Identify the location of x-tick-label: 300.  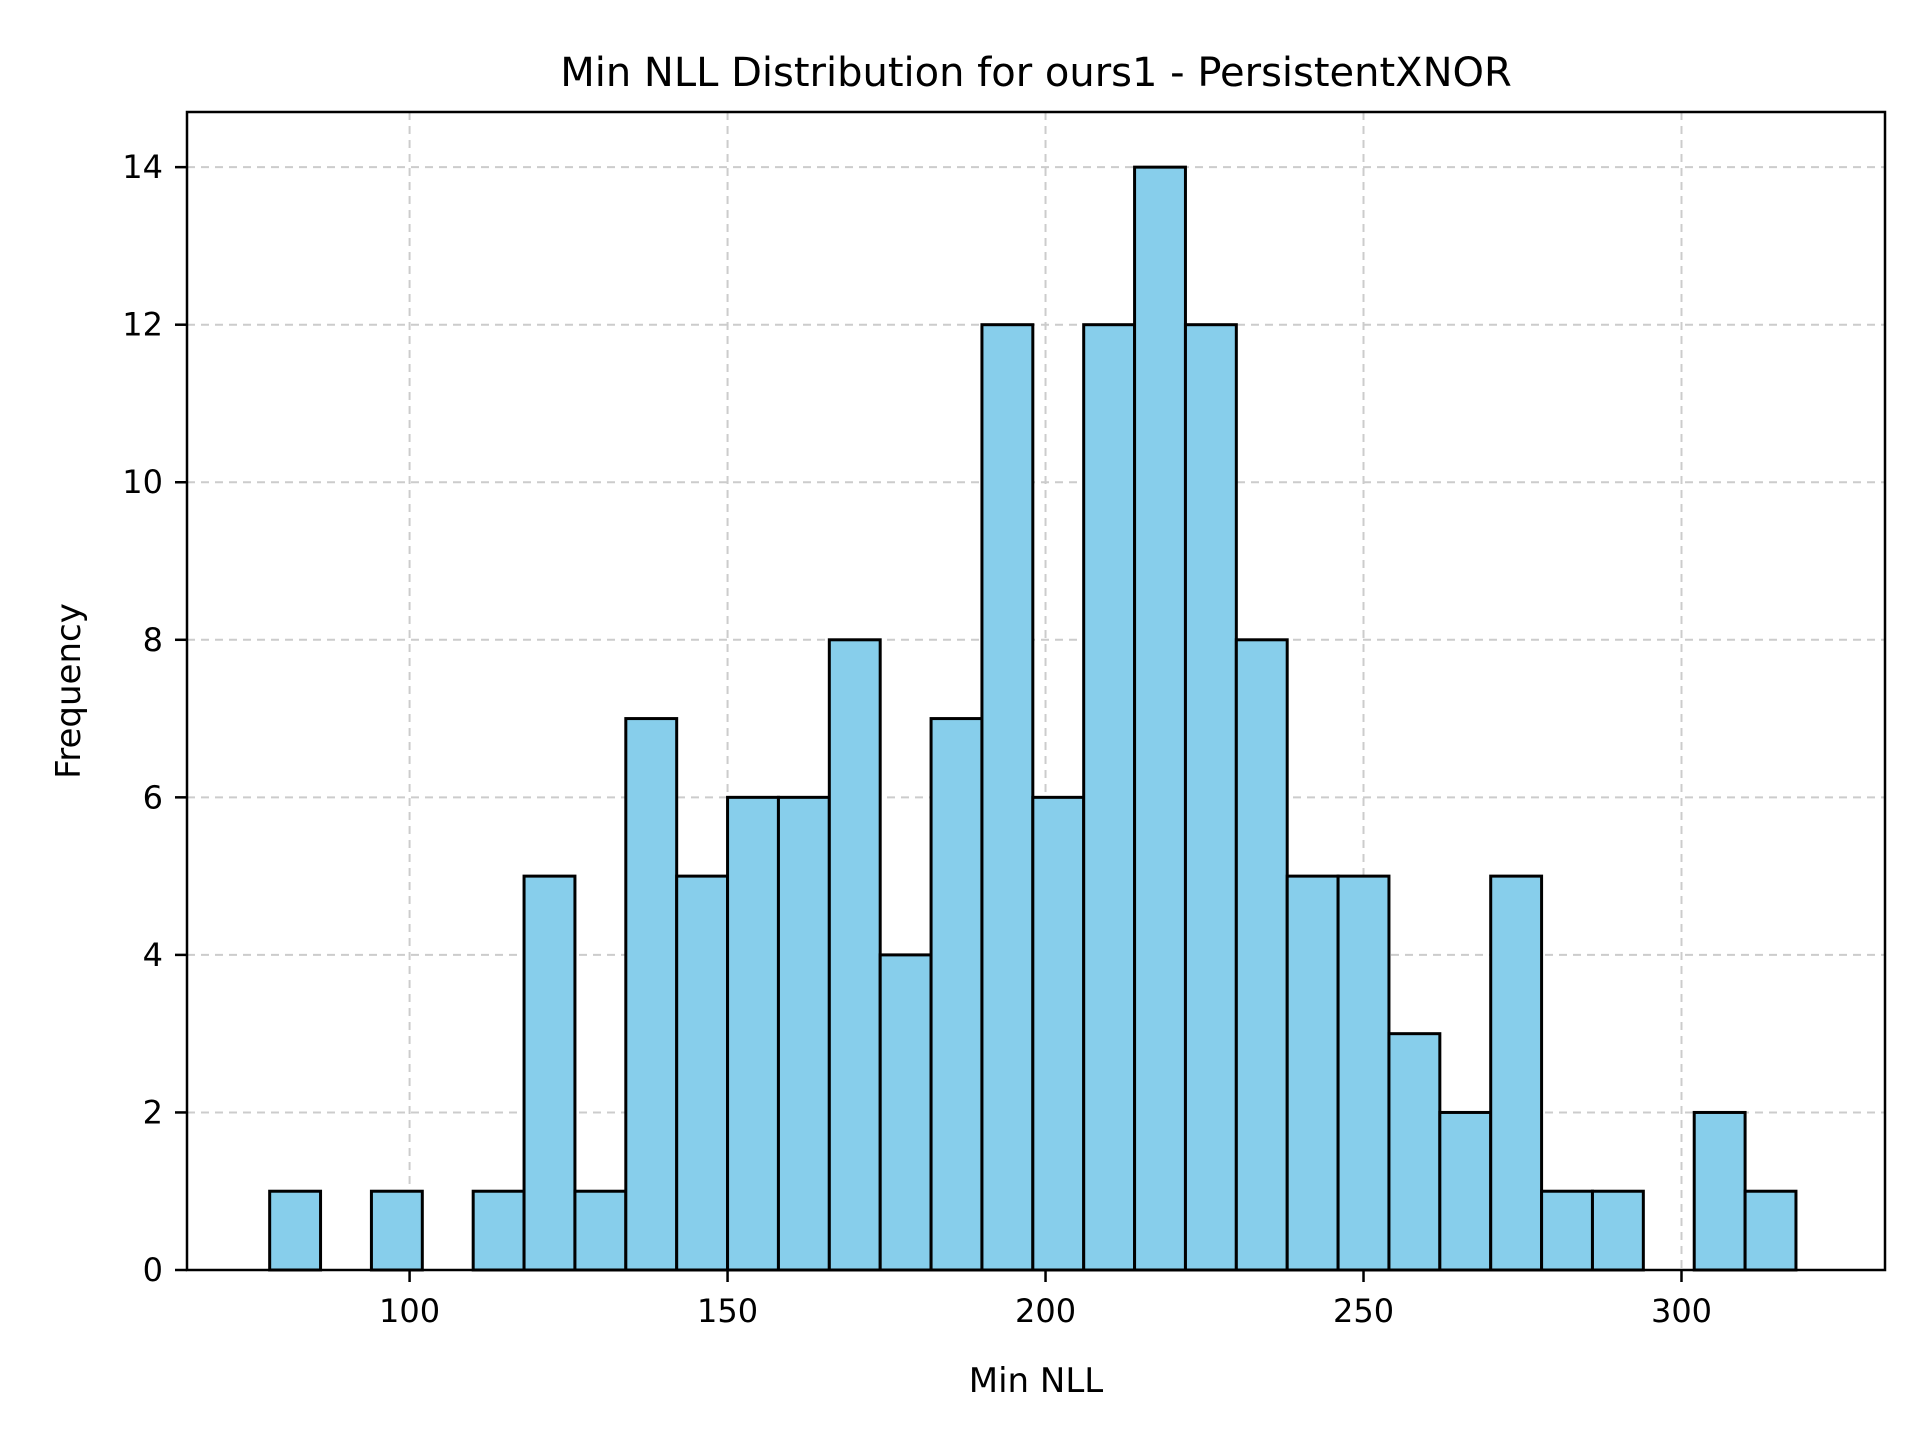
(1681, 1311).